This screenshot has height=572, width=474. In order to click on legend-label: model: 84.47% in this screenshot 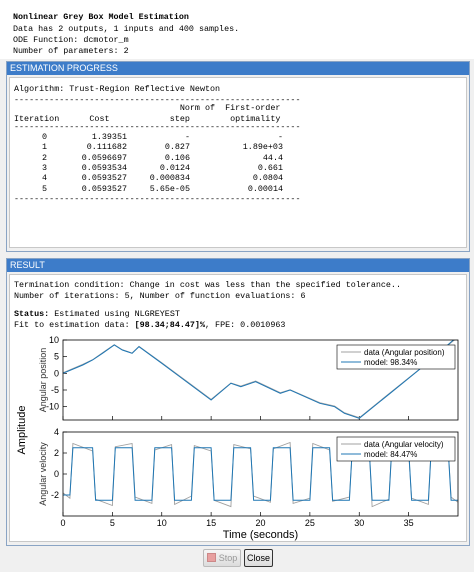, I will do `click(390, 454)`.